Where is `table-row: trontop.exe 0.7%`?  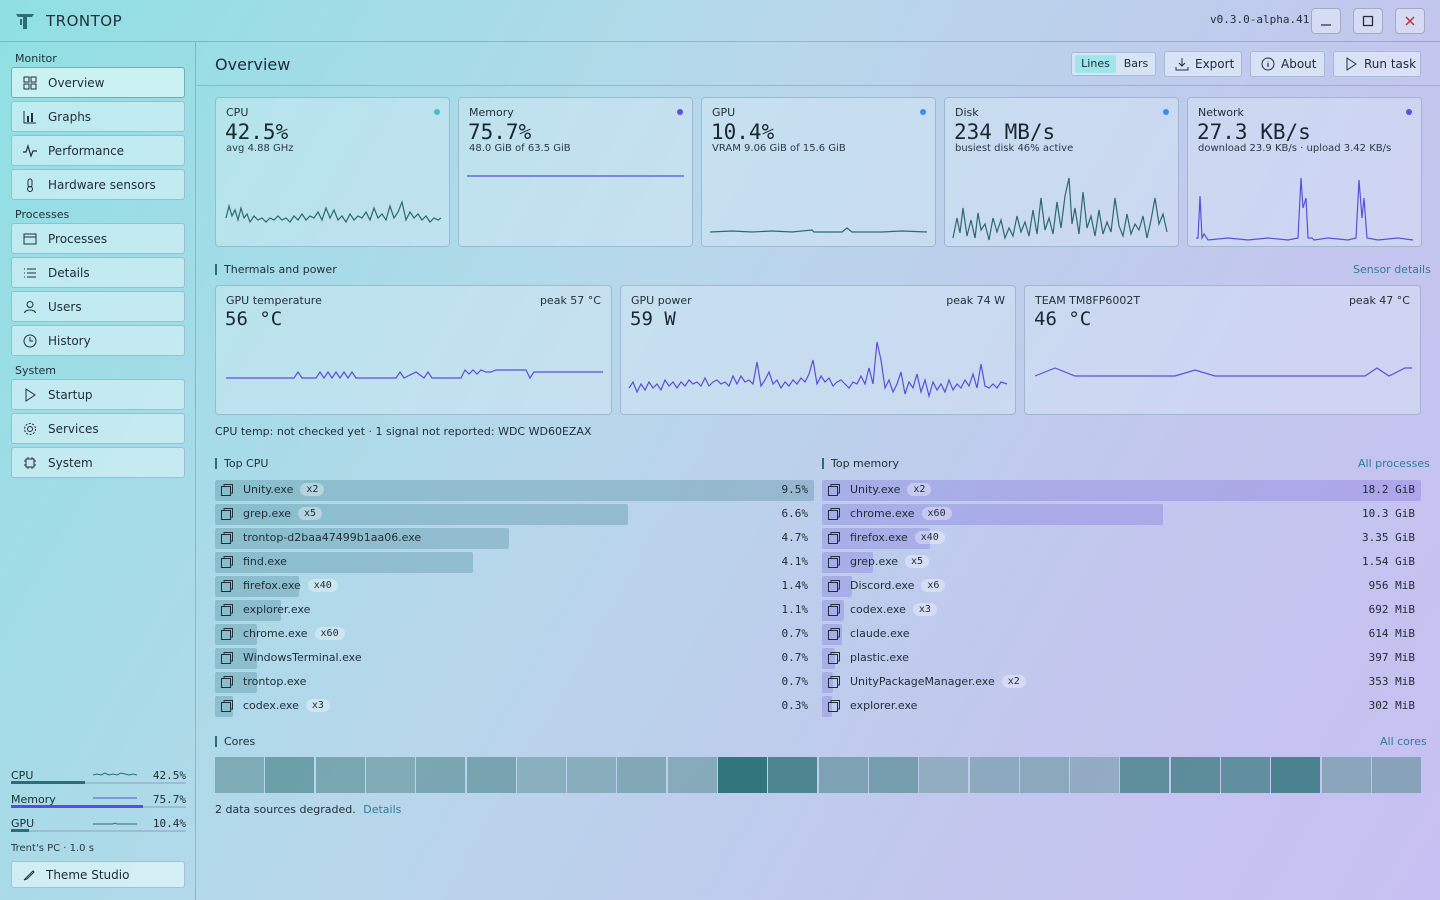
table-row: trontop.exe 0.7% is located at coordinates (514, 682).